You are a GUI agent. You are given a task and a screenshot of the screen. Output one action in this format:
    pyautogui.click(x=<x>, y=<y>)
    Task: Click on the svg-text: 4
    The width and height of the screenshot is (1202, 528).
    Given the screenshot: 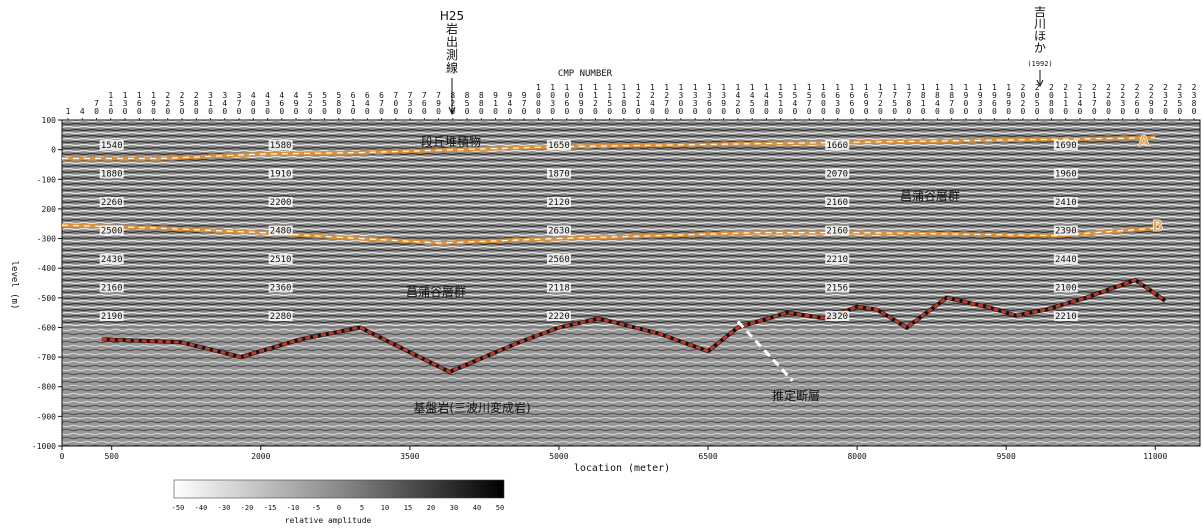 What is the action you would take?
    pyautogui.click(x=794, y=103)
    